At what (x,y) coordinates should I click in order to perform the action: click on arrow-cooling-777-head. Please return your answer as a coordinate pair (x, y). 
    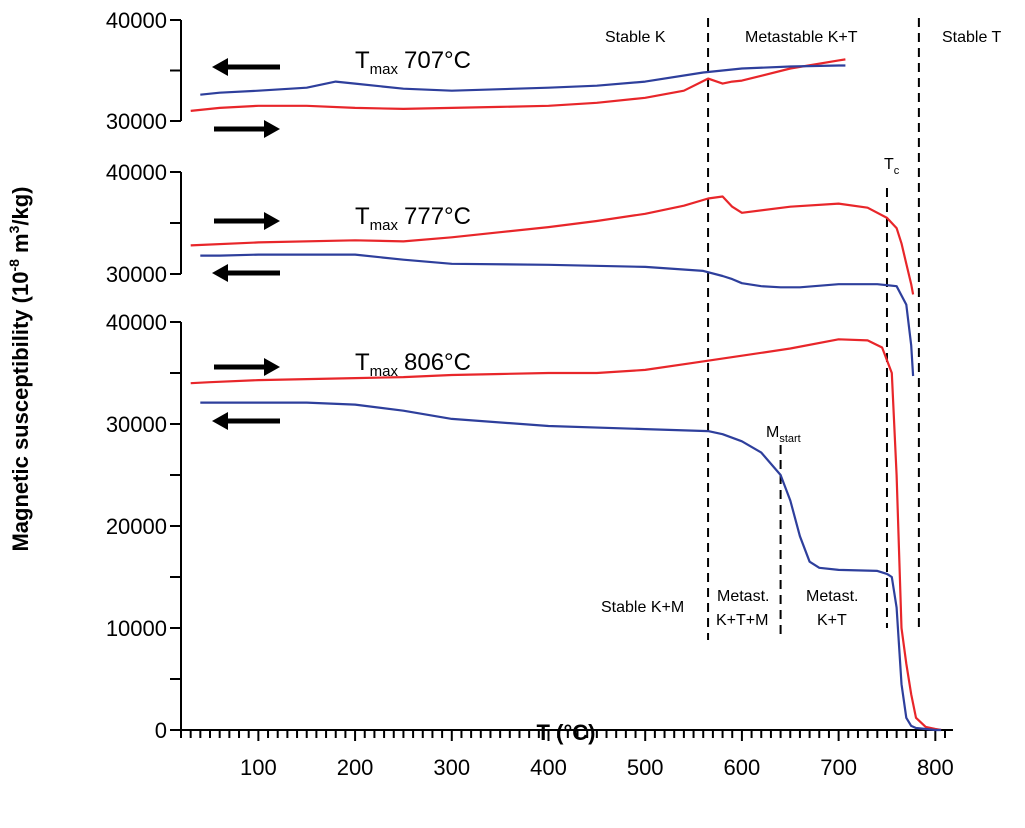
    Looking at the image, I should click on (220, 273).